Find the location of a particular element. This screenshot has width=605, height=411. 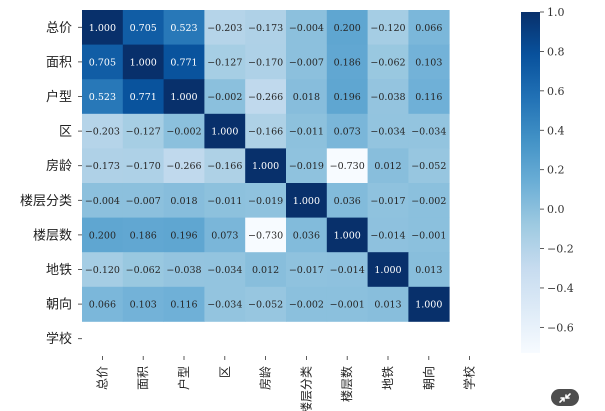

cell-value-label: −0.017 is located at coordinates (306, 270).